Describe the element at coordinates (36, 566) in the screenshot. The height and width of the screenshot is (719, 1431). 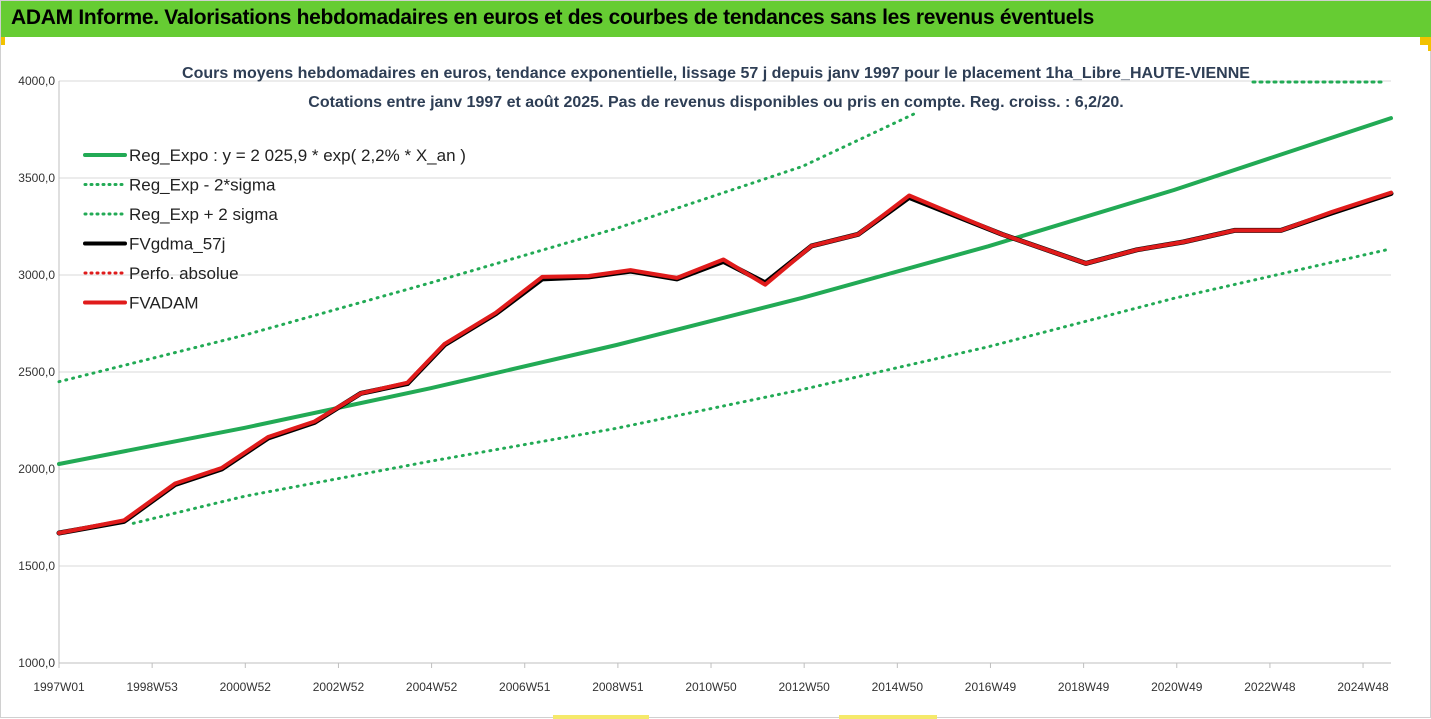
I see `y-tick-label: 1500,0` at that location.